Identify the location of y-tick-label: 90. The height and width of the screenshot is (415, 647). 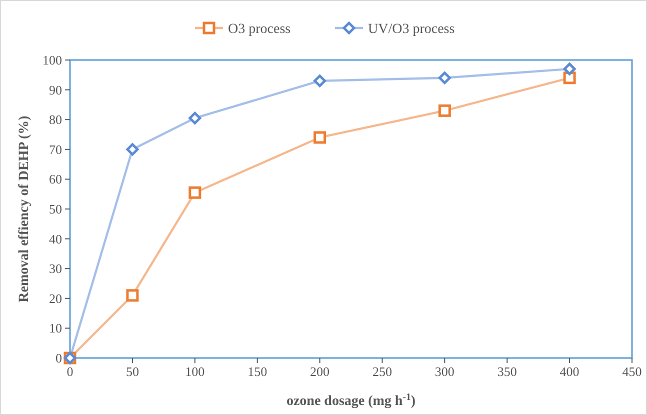
(55, 90).